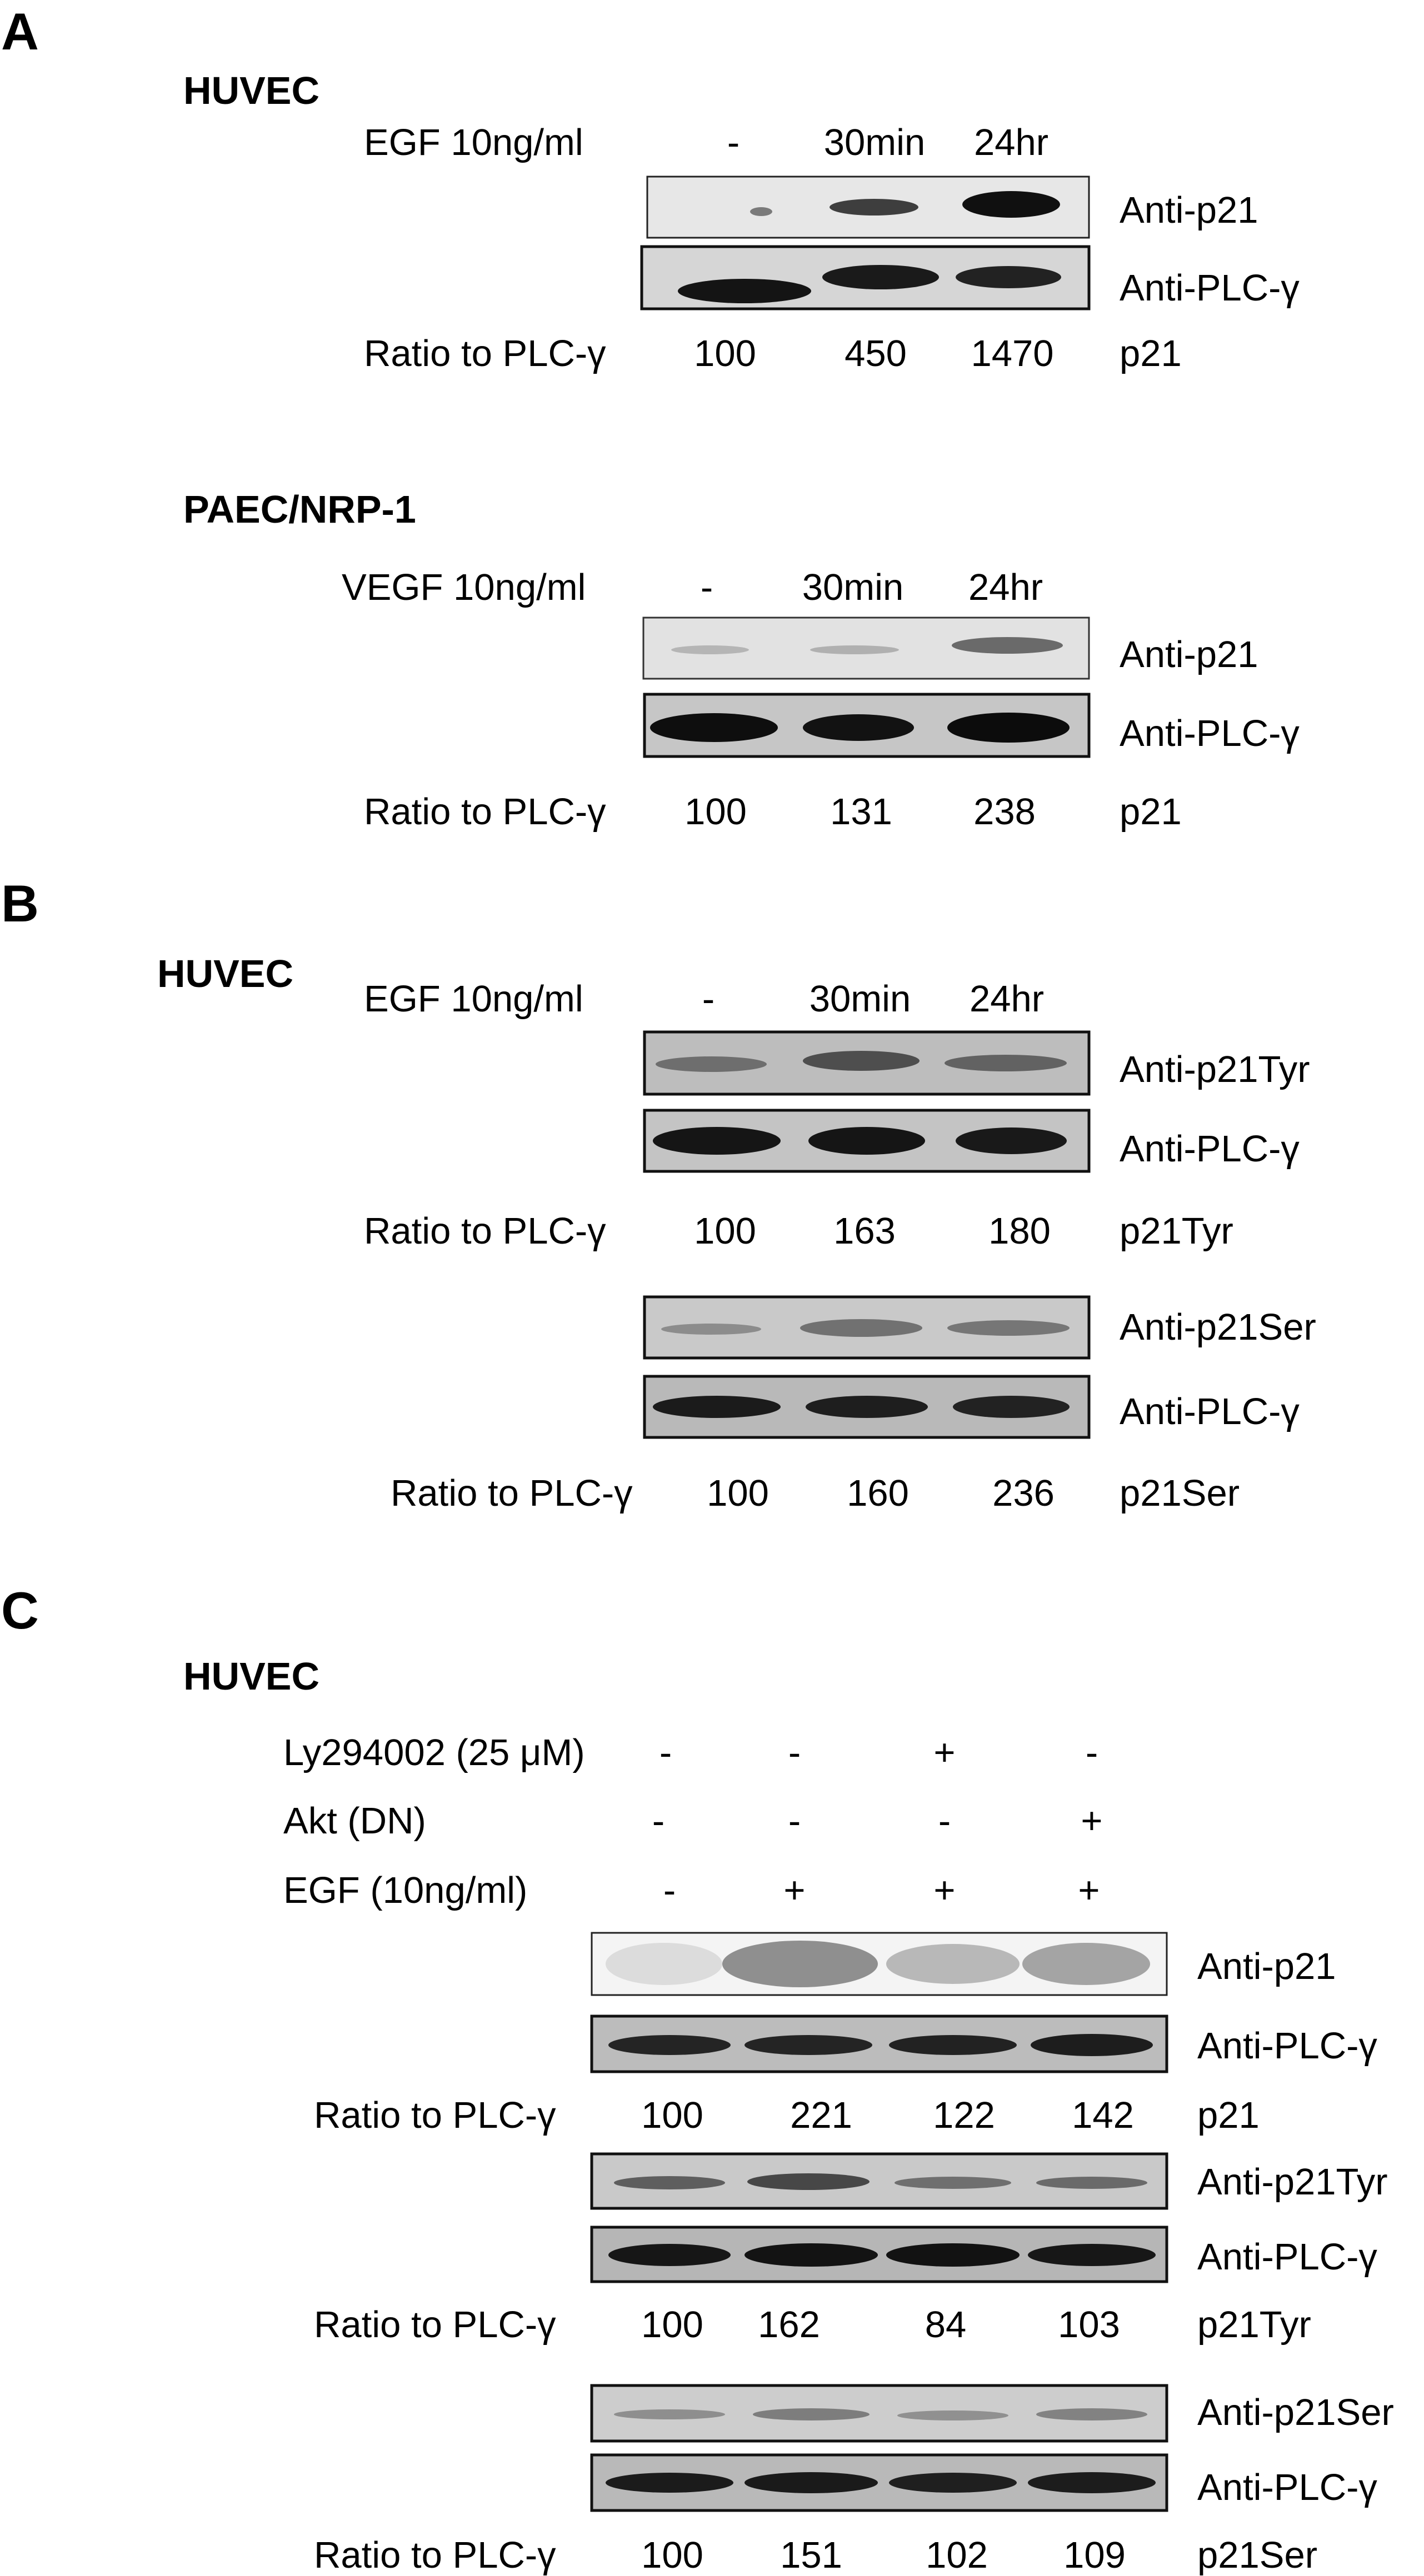 This screenshot has width=1424, height=2576. Describe the element at coordinates (789, 2325) in the screenshot. I see `ratio-value: 162` at that location.